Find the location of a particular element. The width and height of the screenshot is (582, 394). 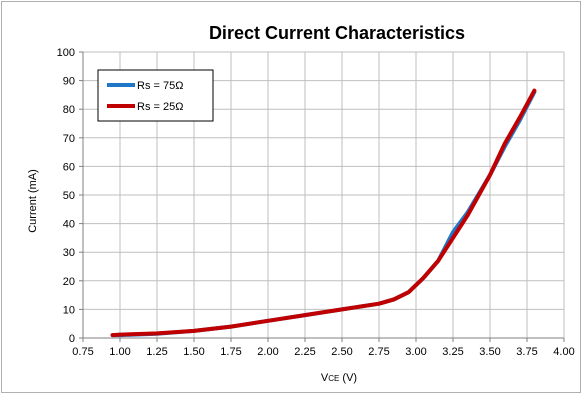

x-tick-label: 4.00 is located at coordinates (563, 352).